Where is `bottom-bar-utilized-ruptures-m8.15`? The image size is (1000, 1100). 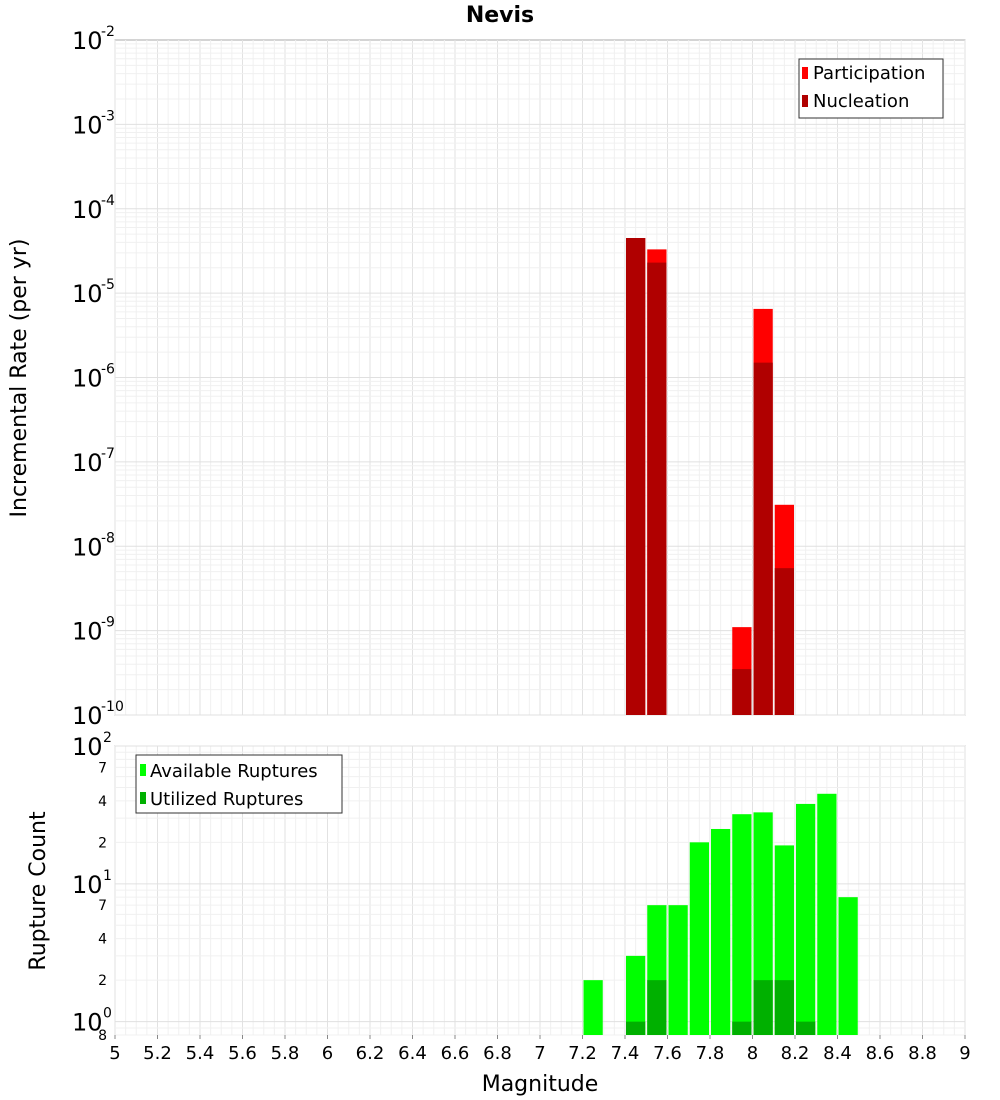 bottom-bar-utilized-ruptures-m8.15 is located at coordinates (784, 1007).